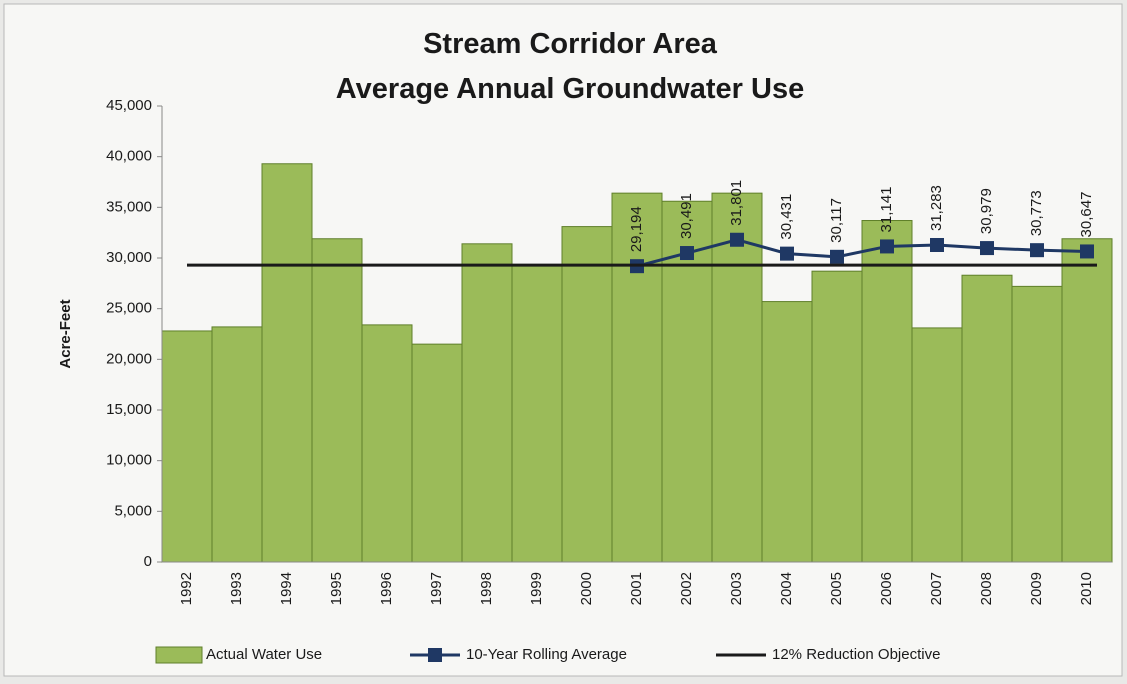  I want to click on legend-swatch, so click(179, 655).